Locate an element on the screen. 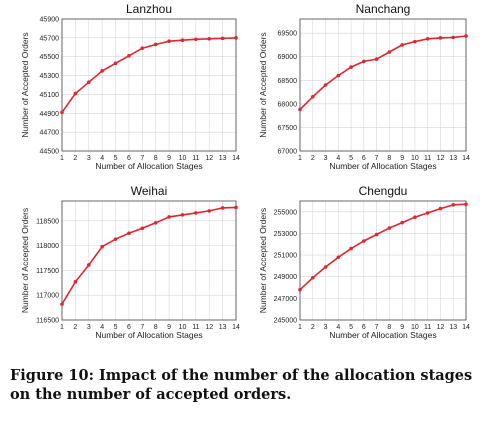 The width and height of the screenshot is (499, 421). x-tick-label: 13 is located at coordinates (453, 158).